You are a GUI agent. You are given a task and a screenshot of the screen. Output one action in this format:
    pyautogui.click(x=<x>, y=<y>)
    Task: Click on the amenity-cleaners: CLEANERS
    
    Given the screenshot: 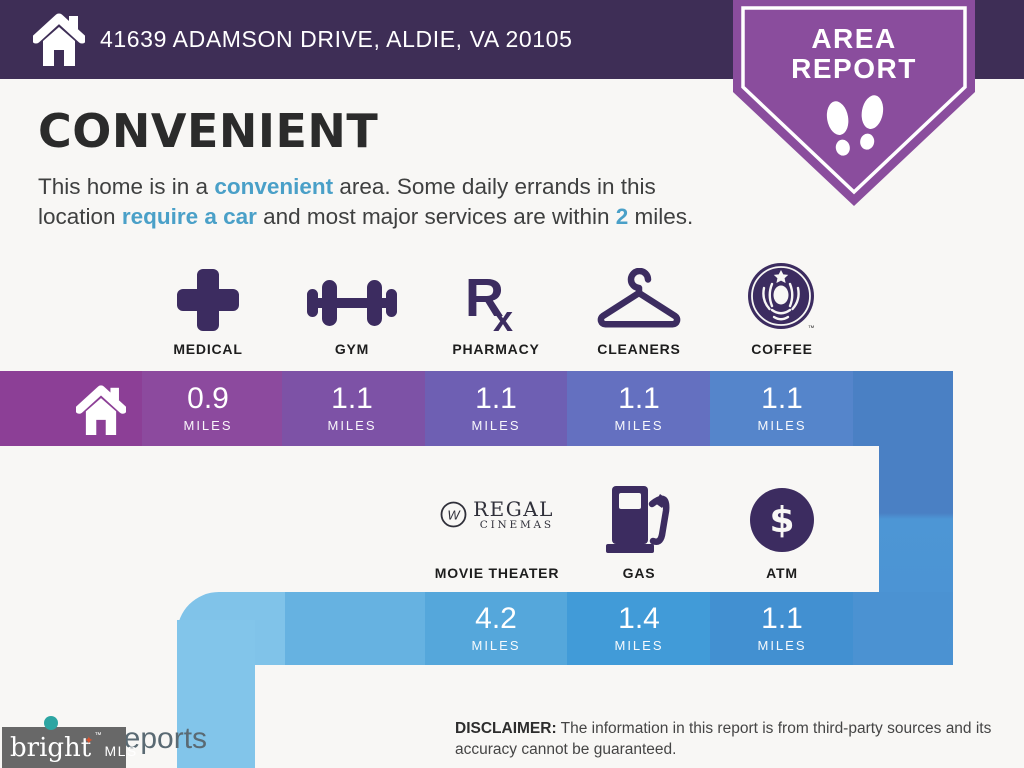 What is the action you would take?
    pyautogui.click(x=639, y=304)
    